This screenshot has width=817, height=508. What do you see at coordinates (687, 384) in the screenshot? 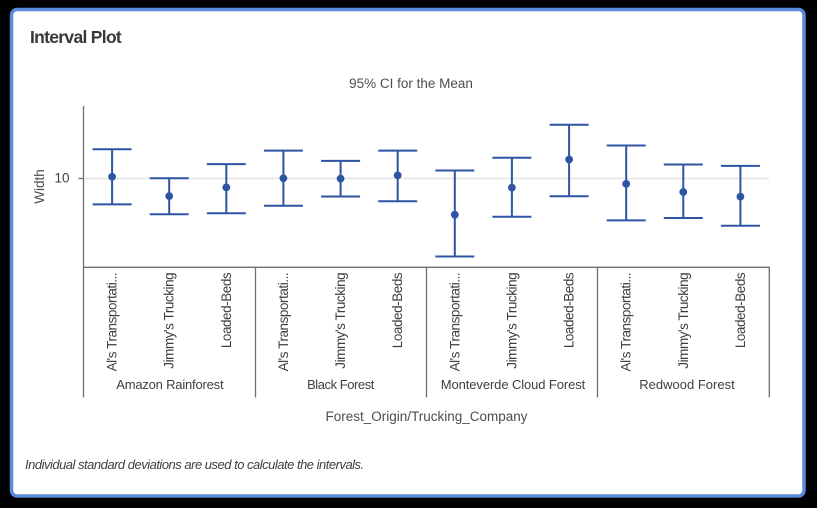
I see `svg-text: Redwood Forest` at bounding box center [687, 384].